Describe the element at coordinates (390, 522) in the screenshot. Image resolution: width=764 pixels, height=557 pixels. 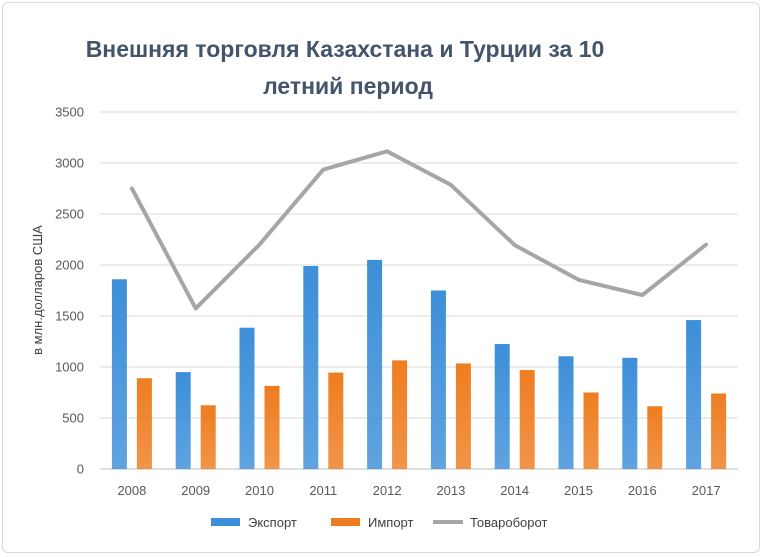
I see `legend-label: Импорт` at that location.